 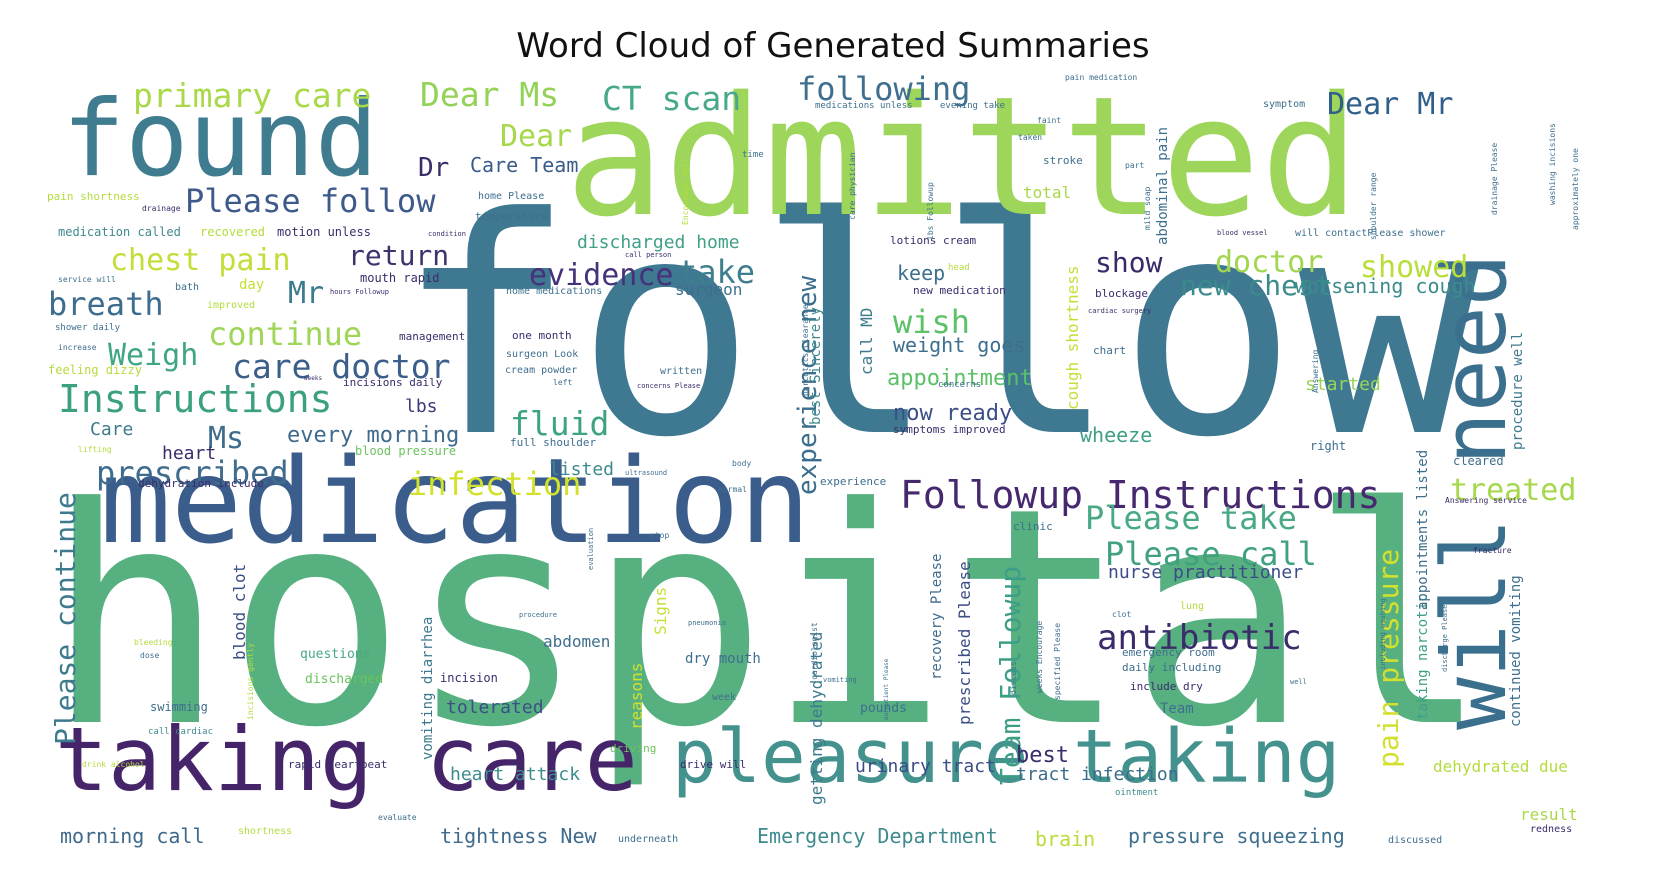 What do you see at coordinates (1492, 550) in the screenshot?
I see `cloud-word: fracture` at bounding box center [1492, 550].